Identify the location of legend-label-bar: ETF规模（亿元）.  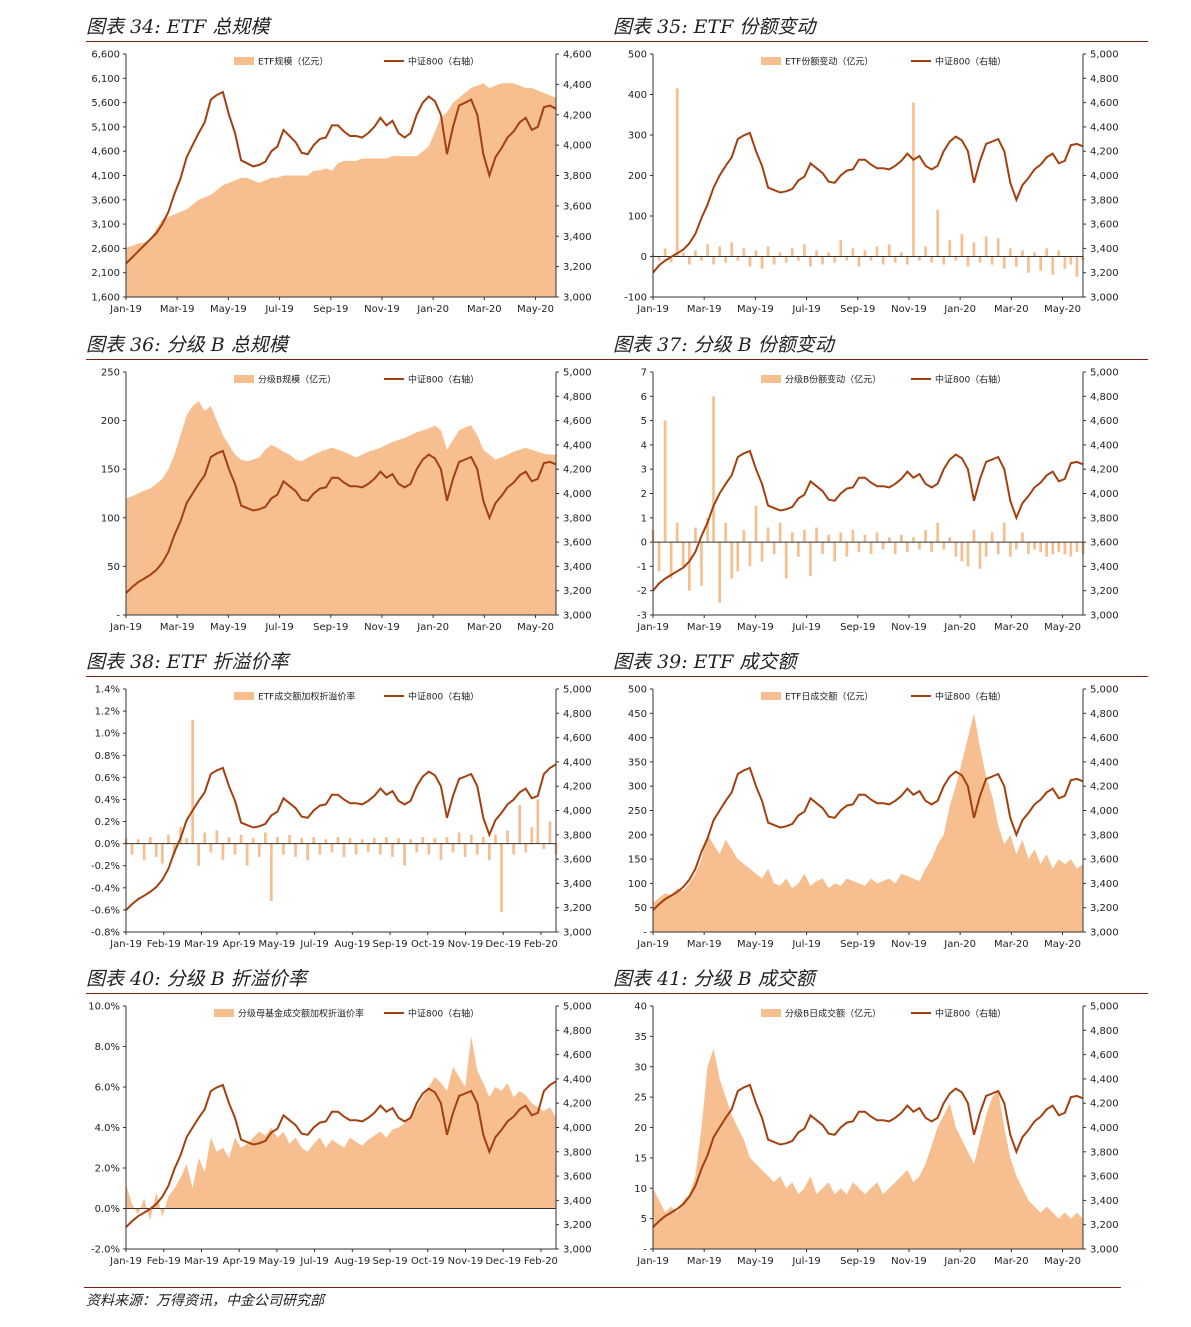
(293, 62).